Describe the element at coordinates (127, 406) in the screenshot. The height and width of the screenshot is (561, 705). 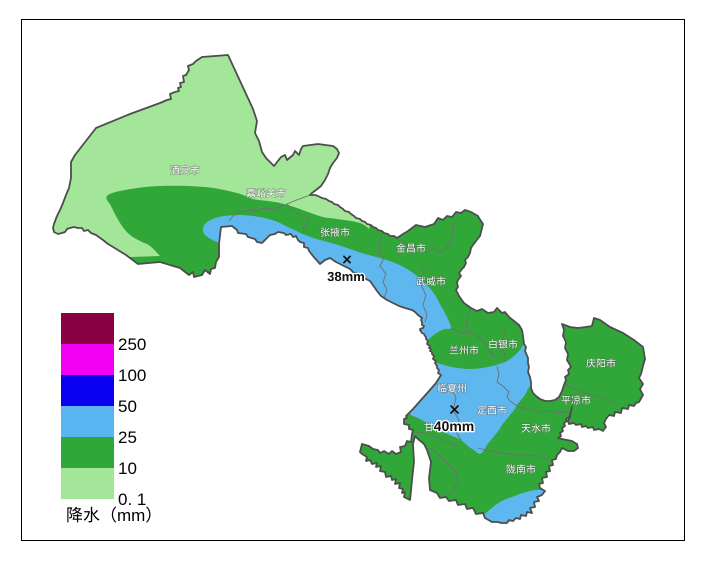
I see `svg-text: 50` at that location.